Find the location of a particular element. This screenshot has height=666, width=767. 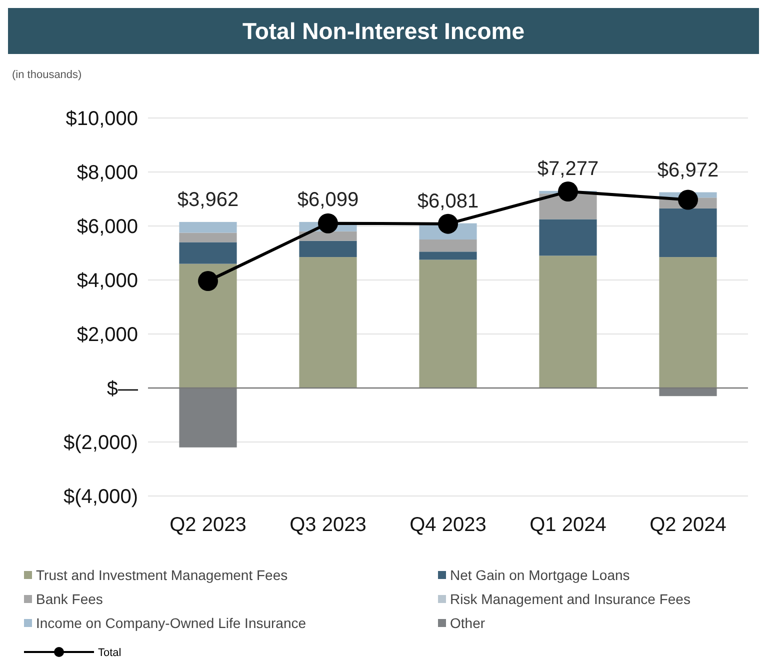

y-tick-label: $8,000 is located at coordinates (107, 173).